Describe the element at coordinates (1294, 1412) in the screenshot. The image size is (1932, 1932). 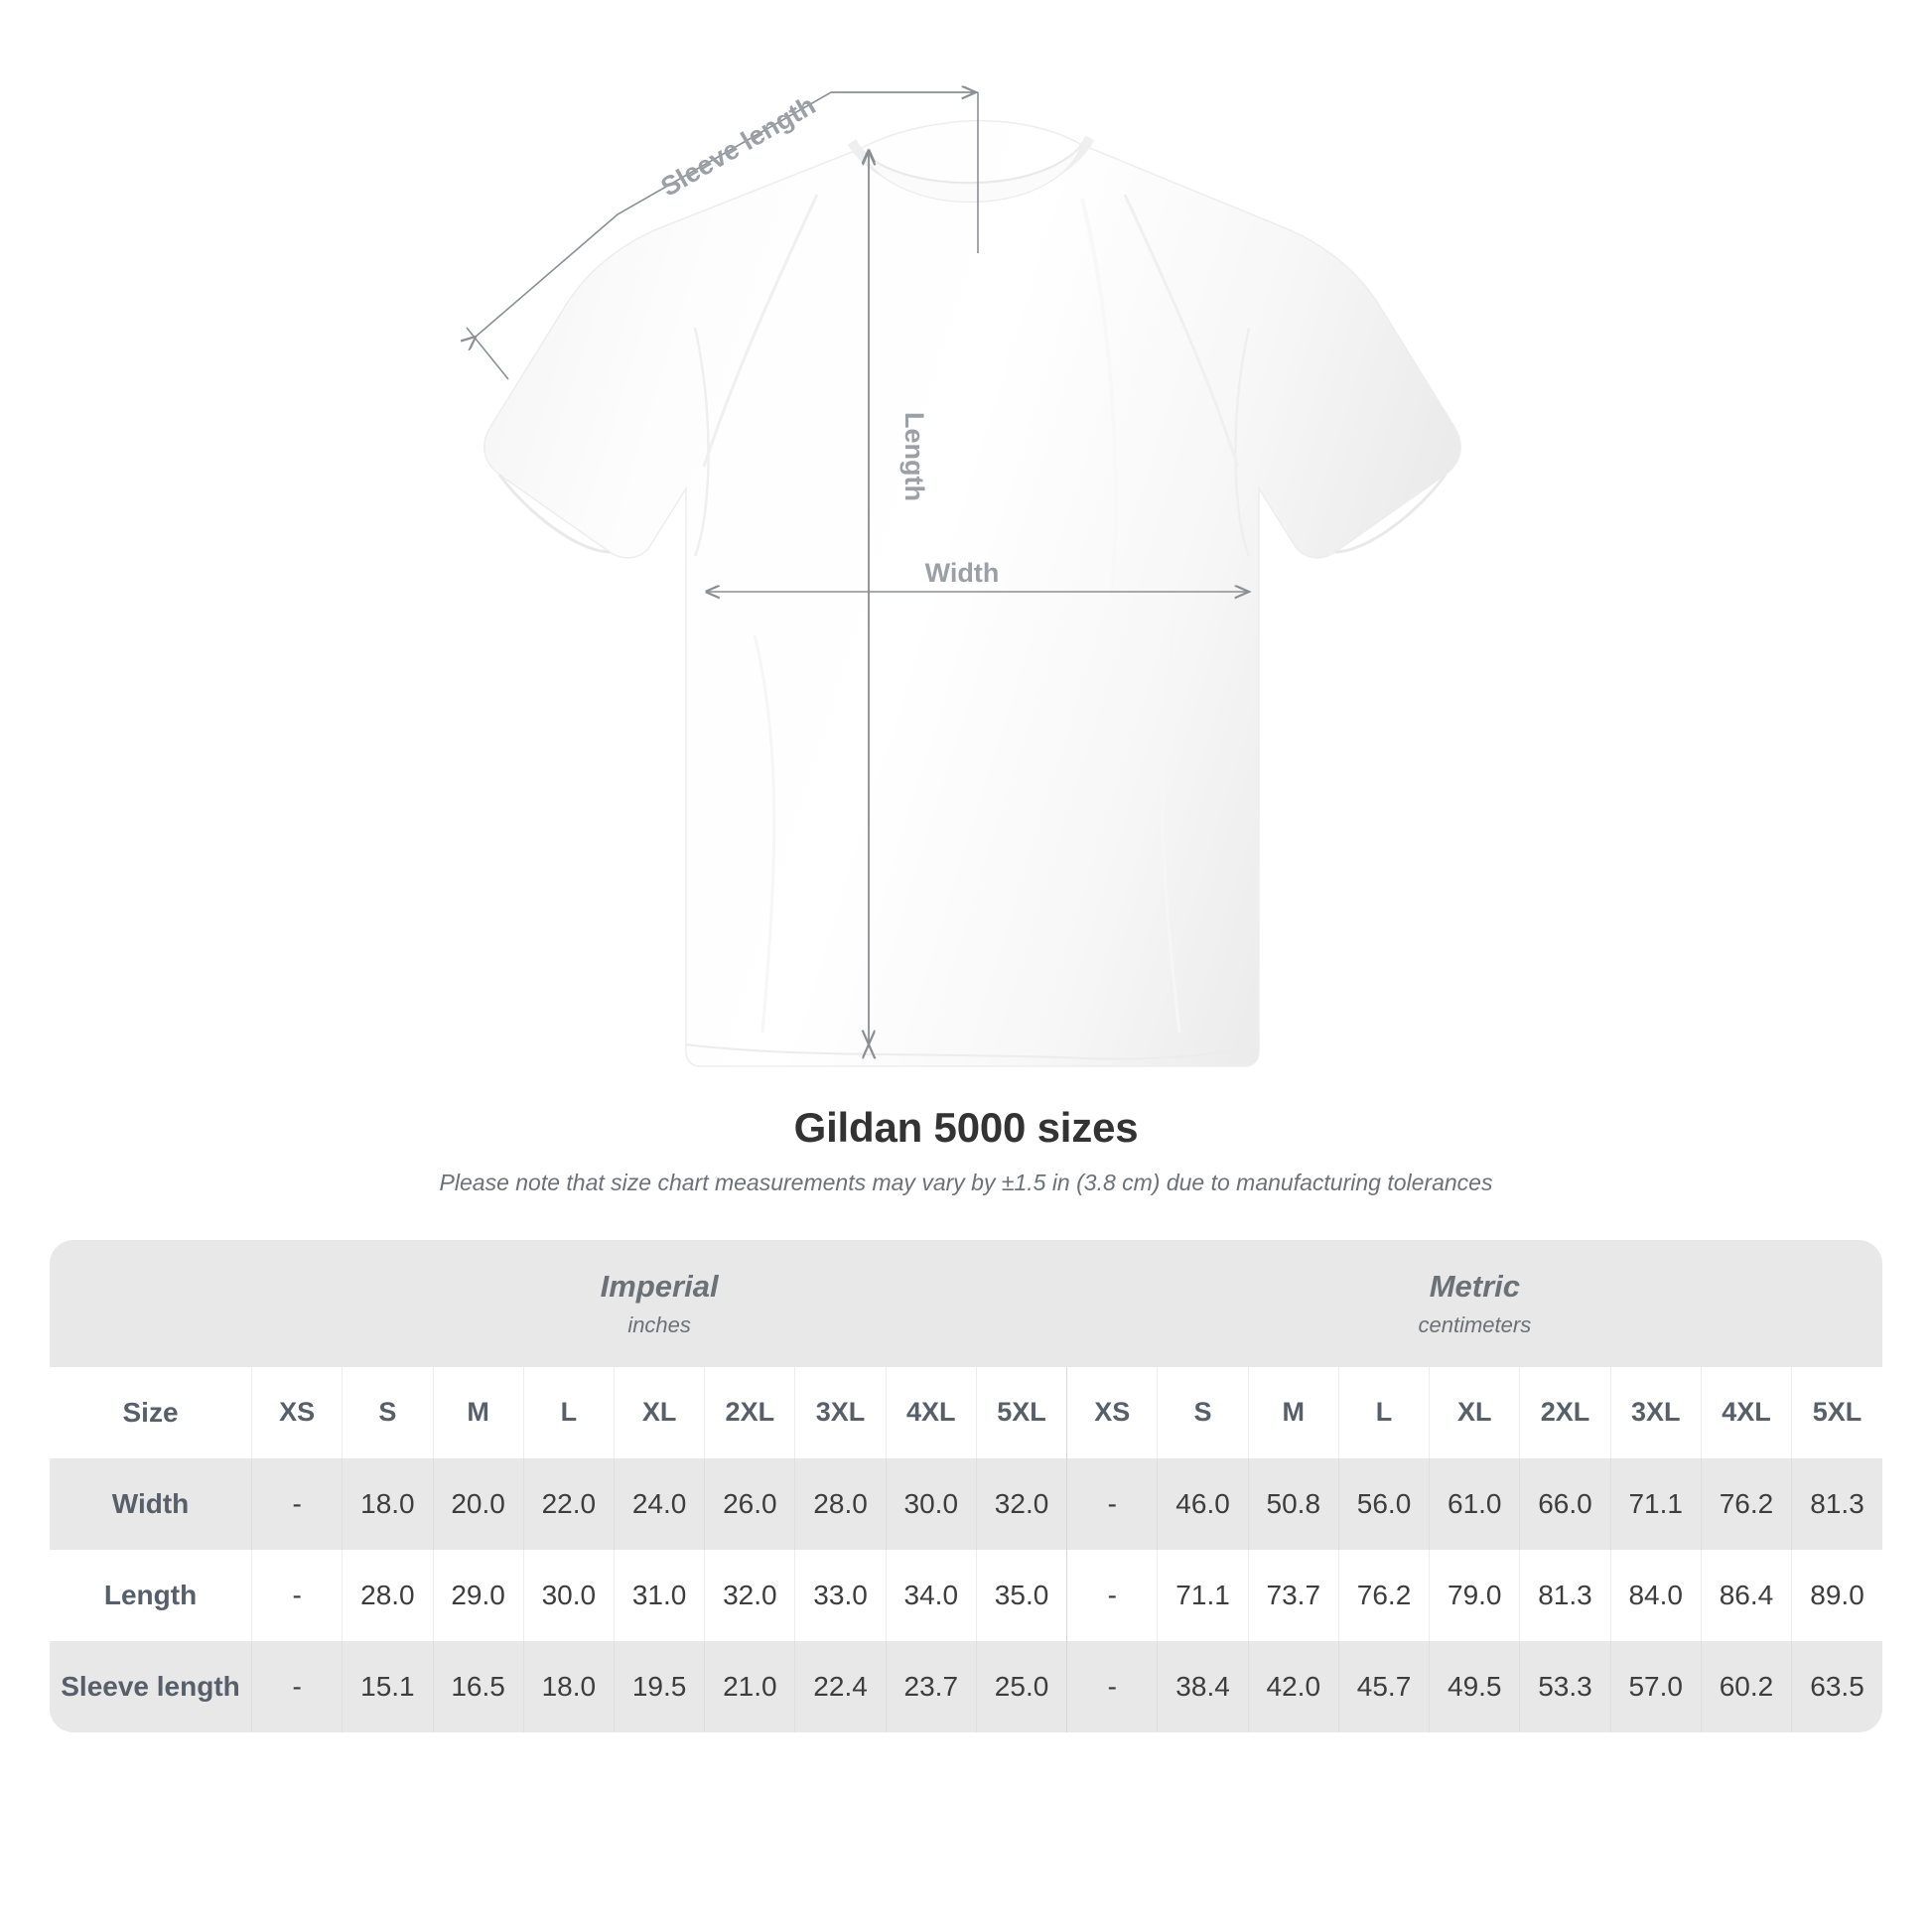
I see `header-metric-m: M` at that location.